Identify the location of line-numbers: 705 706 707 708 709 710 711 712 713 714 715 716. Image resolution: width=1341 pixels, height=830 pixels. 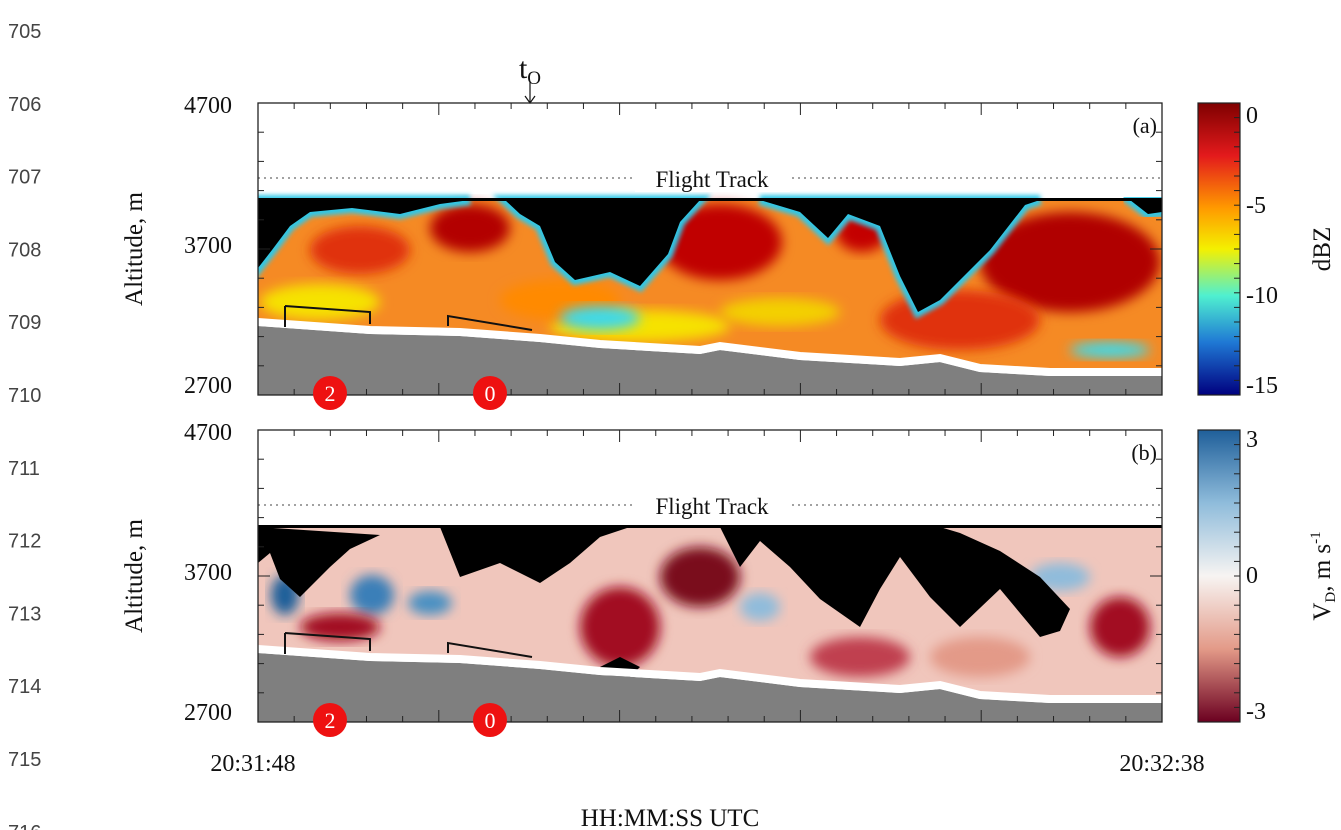
(24, 425).